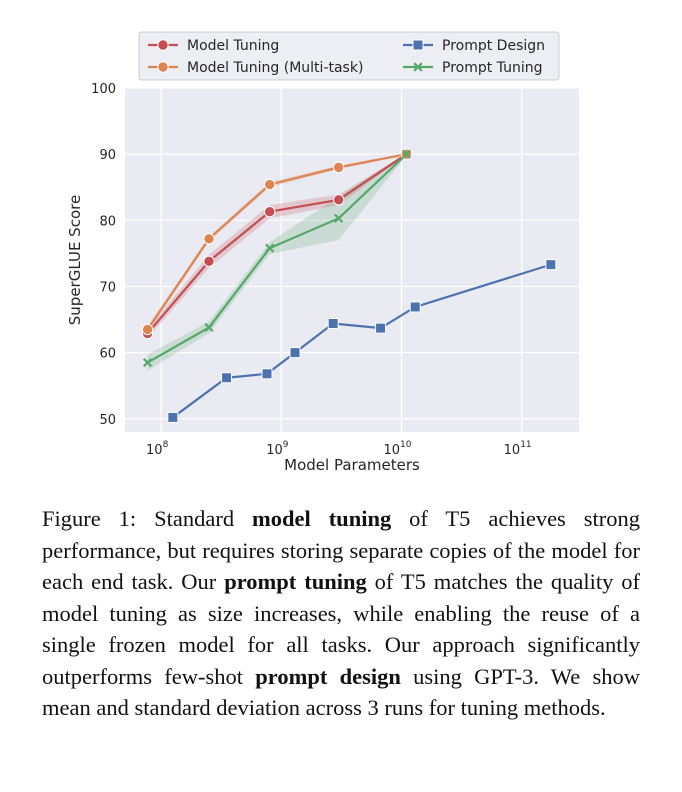  What do you see at coordinates (103, 89) in the screenshot?
I see `y-tick-label: 100` at bounding box center [103, 89].